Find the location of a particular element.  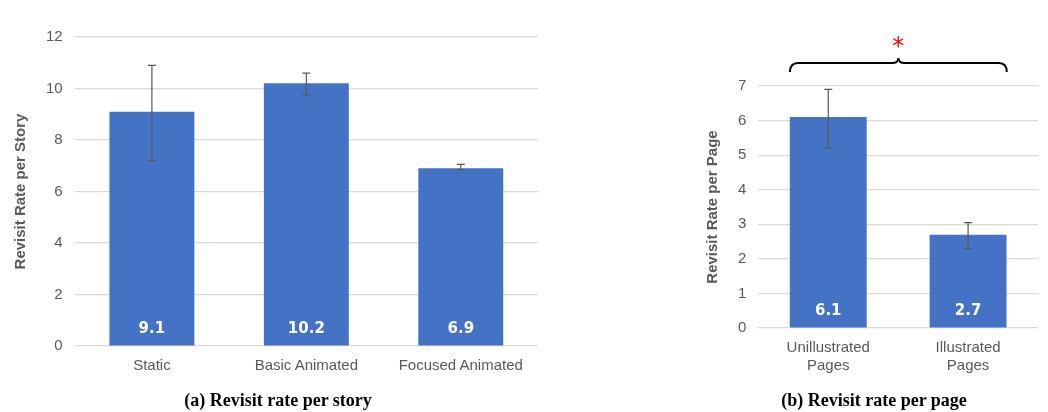

text: (b) Revisit rate per page is located at coordinates (874, 400).